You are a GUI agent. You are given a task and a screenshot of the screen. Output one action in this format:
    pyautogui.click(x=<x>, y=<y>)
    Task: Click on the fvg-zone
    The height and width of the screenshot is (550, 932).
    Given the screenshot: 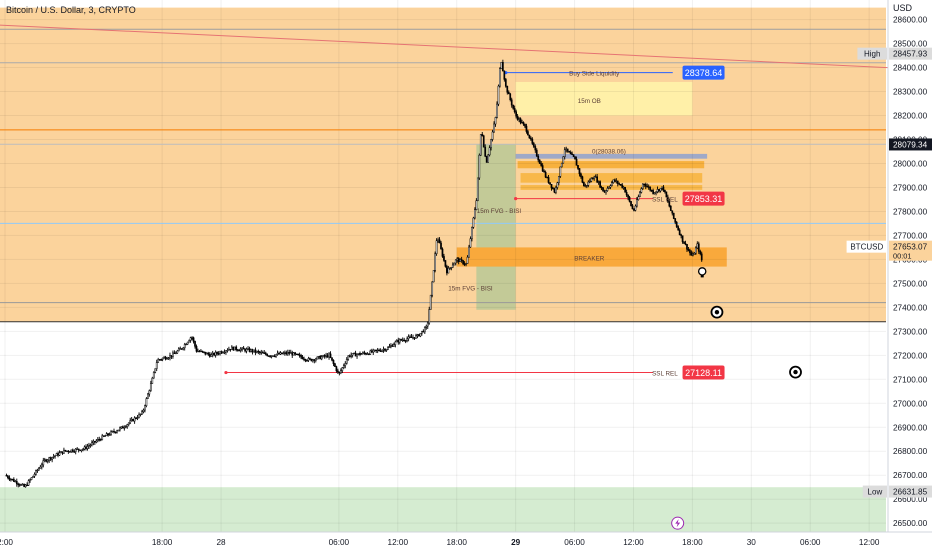 What is the action you would take?
    pyautogui.click(x=496, y=227)
    